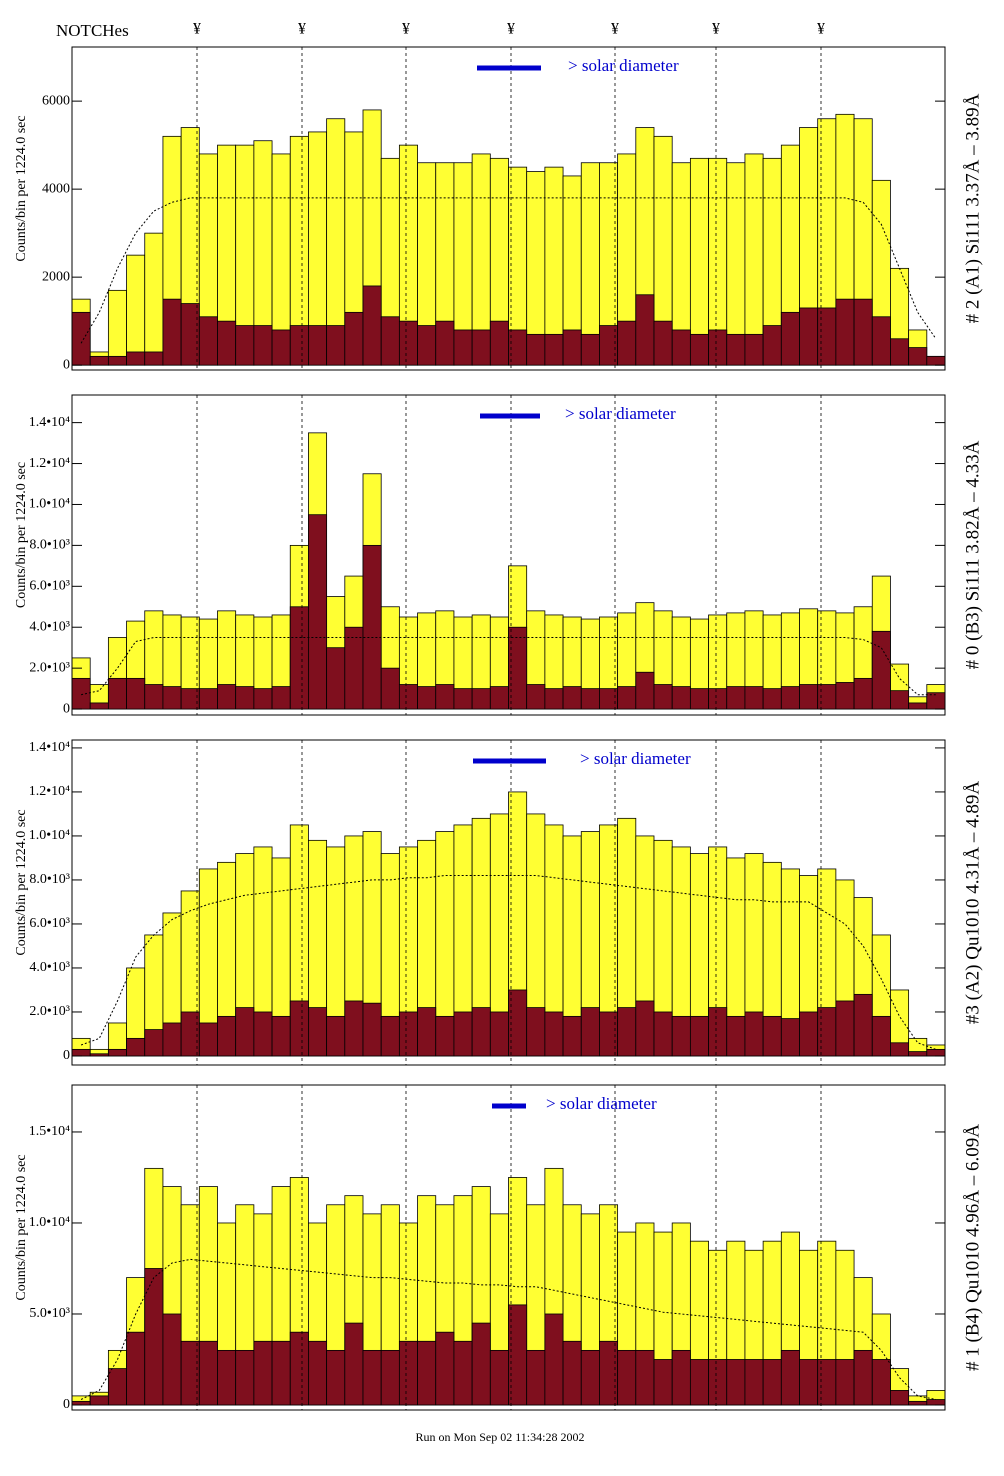 The height and width of the screenshot is (1476, 1004). I want to click on y-axis-label: Counts/bin per 1224.0 sec, so click(21, 535).